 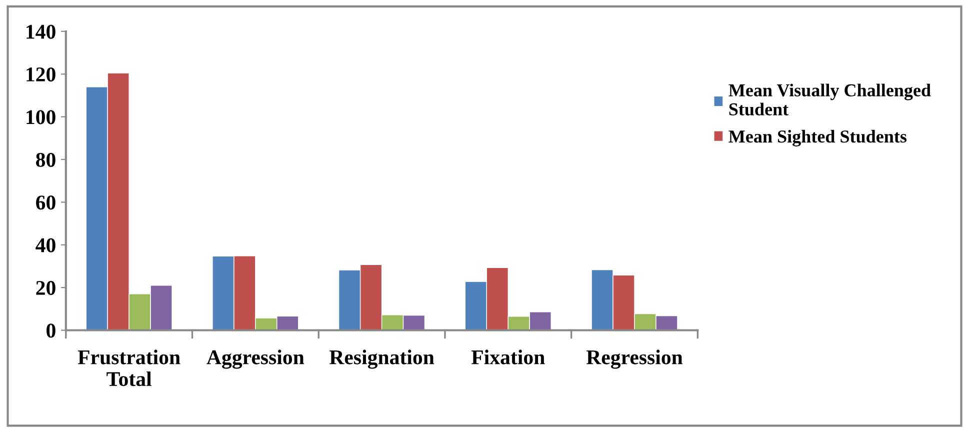 What do you see at coordinates (41, 74) in the screenshot?
I see `y-tick-label: 120` at bounding box center [41, 74].